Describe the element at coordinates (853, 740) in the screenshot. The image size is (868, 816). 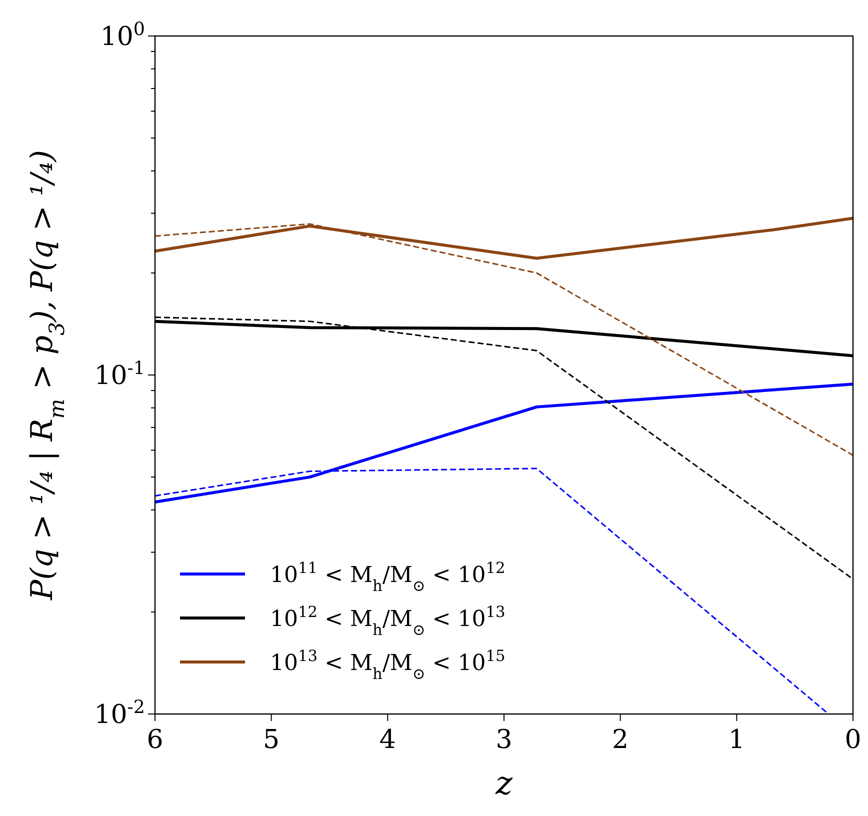
I see `x-tick-label: 0` at that location.